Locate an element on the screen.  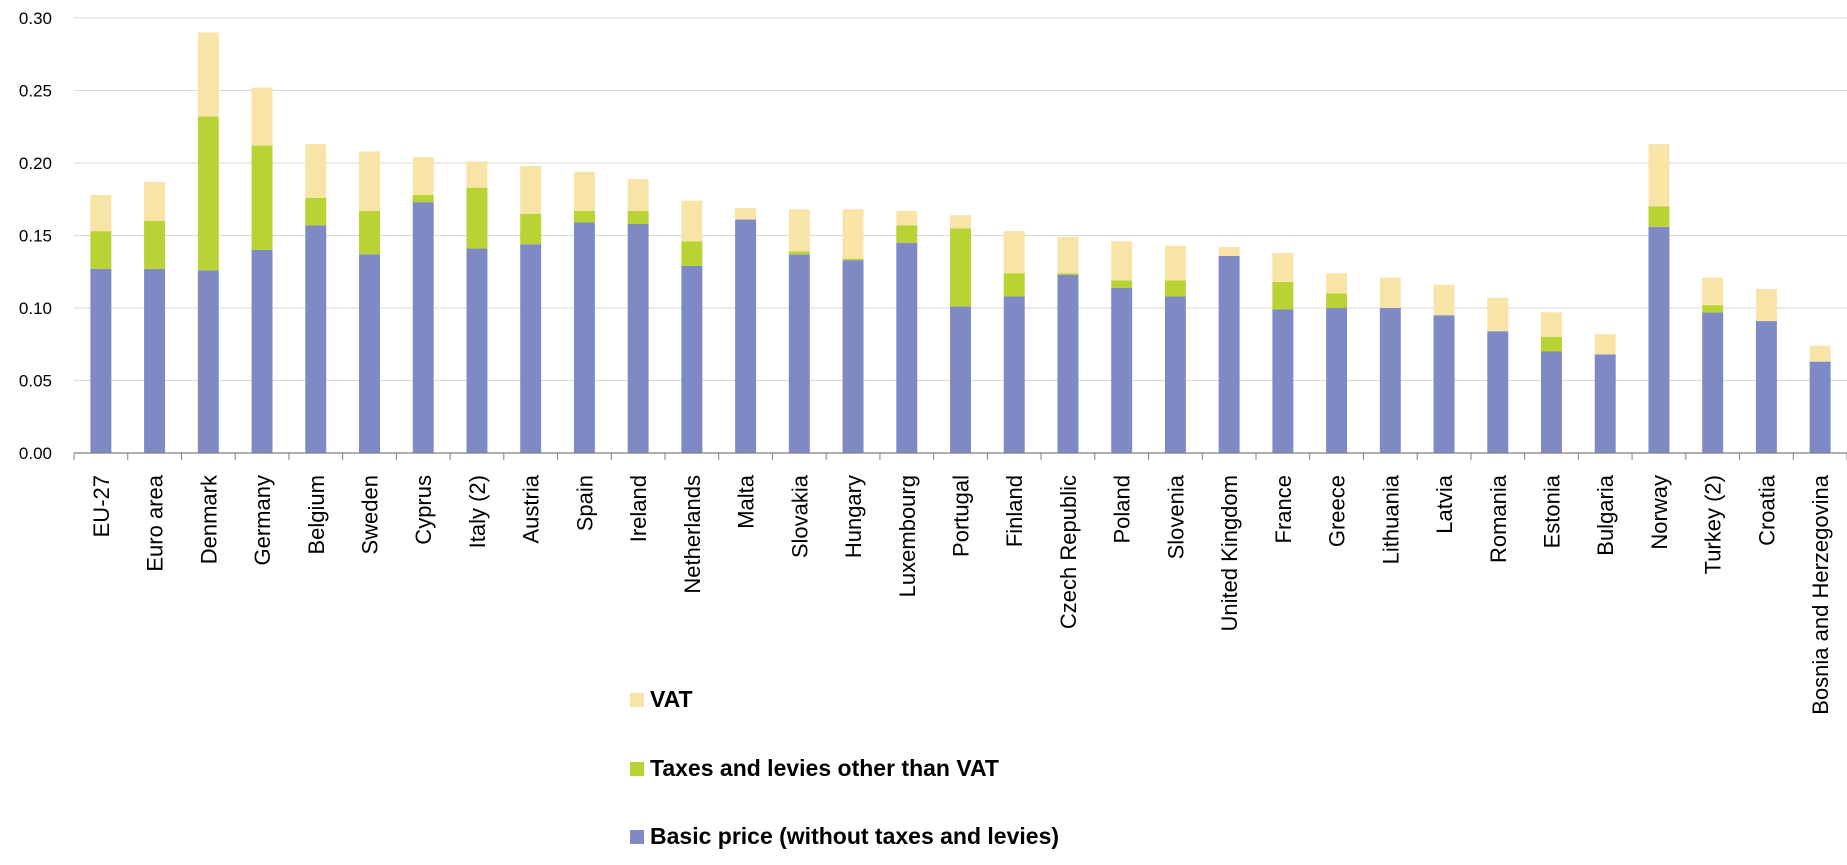
x-category-label: Poland is located at coordinates (1122, 509).